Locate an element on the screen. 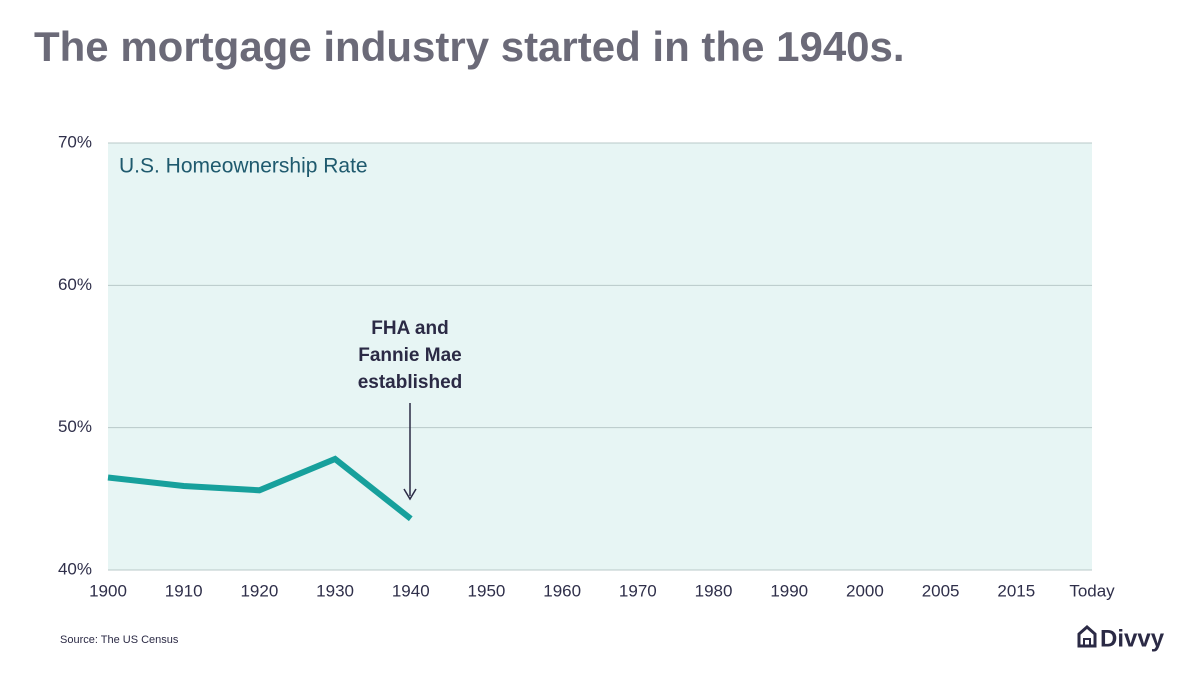 The image size is (1200, 676). x-tick-label: Today is located at coordinates (1092, 590).